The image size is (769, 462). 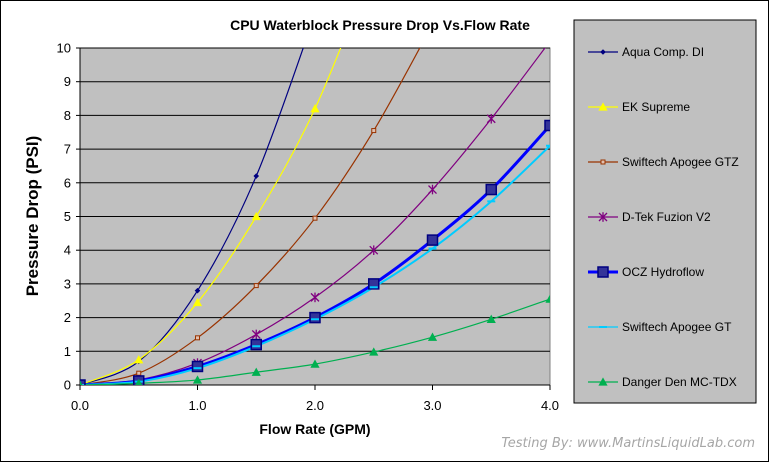 I want to click on x-tick-label: 3.0, so click(x=432, y=405).